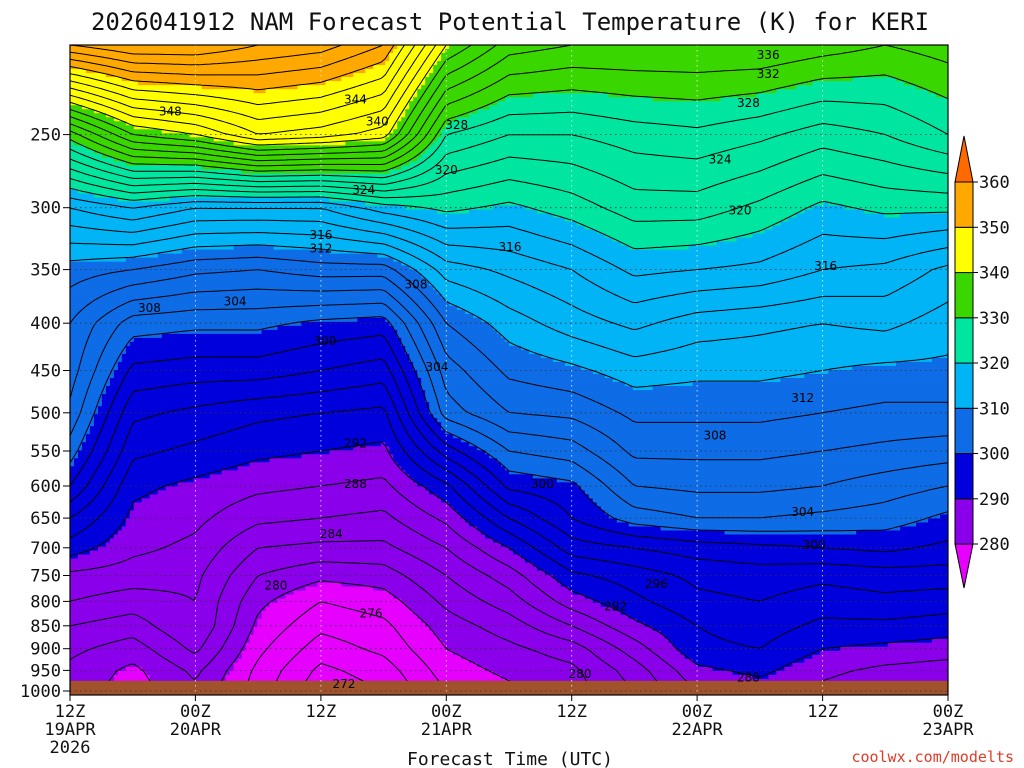 This screenshot has width=1024, height=768. What do you see at coordinates (235, 302) in the screenshot?
I see `contour-label: 304` at bounding box center [235, 302].